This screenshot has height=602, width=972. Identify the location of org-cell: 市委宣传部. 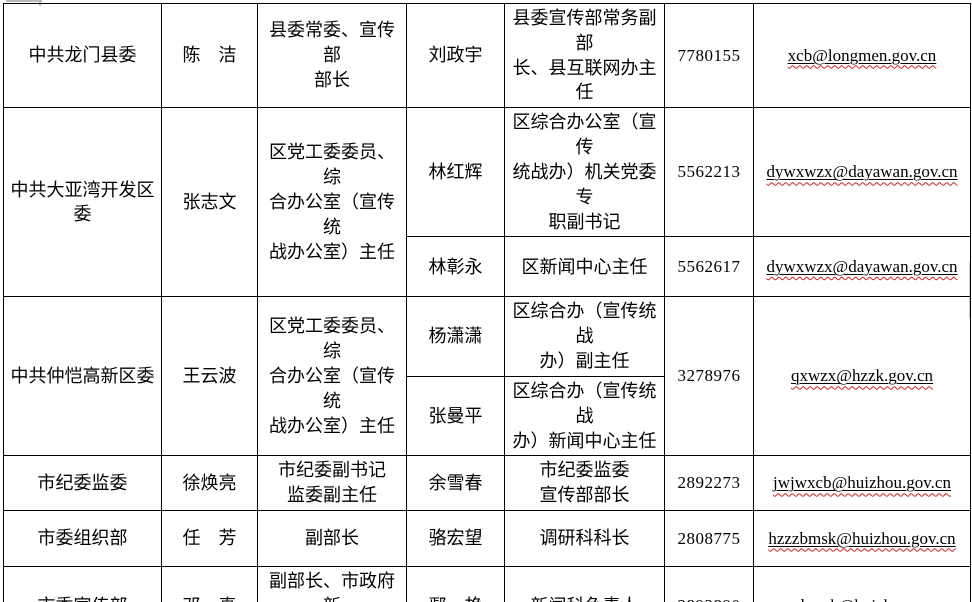
(82, 584).